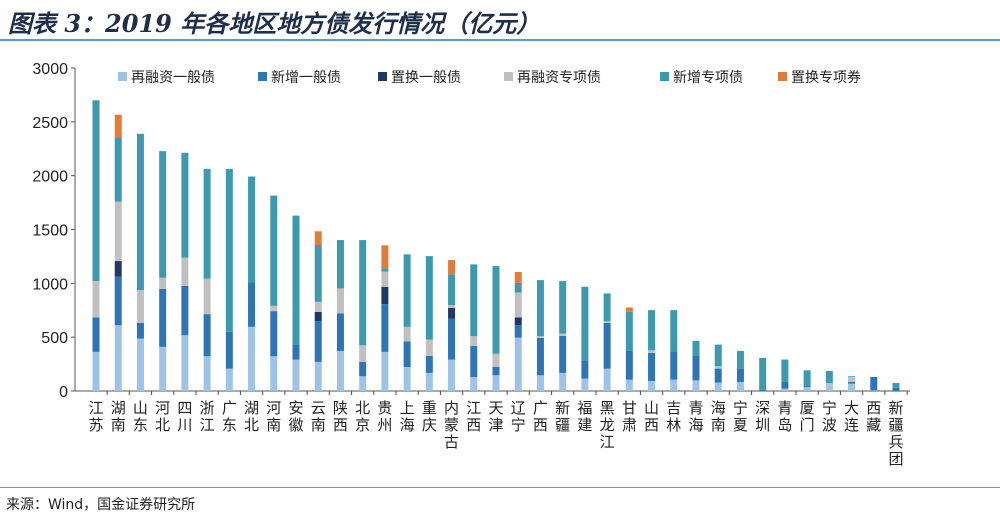 The height and width of the screenshot is (518, 1000). I want to click on x-tick-label: 山东, so click(140, 416).